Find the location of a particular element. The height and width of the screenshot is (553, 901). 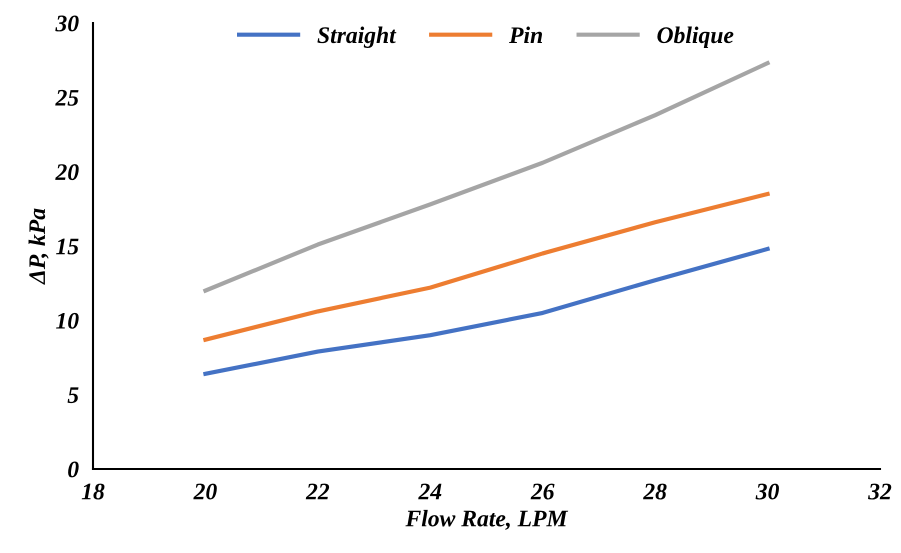

x-axis-title: Flow Rate, LPM is located at coordinates (486, 520).